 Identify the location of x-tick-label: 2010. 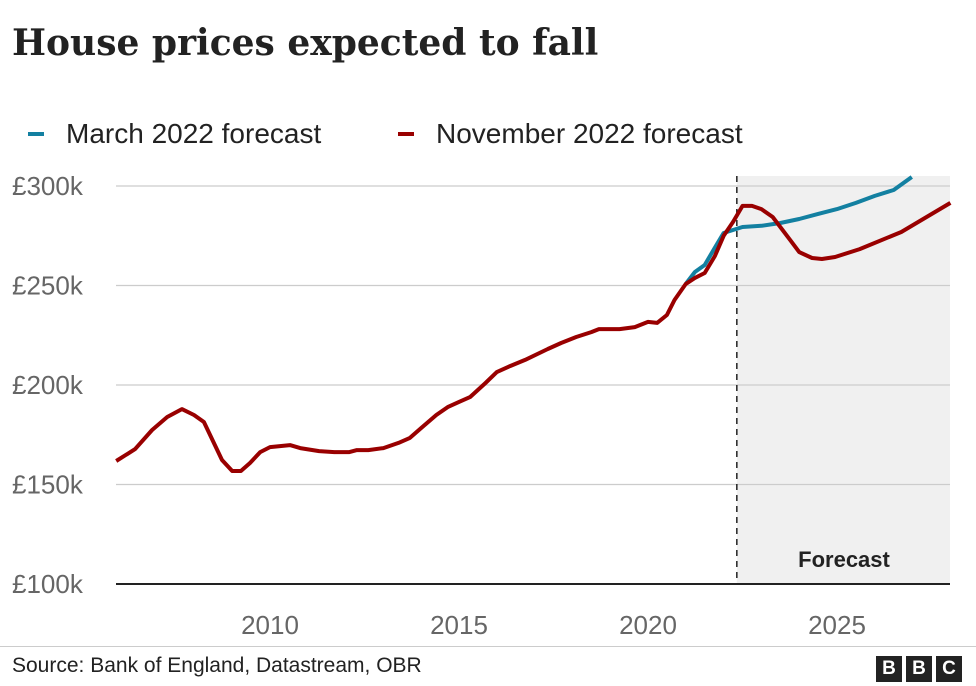
(270, 625).